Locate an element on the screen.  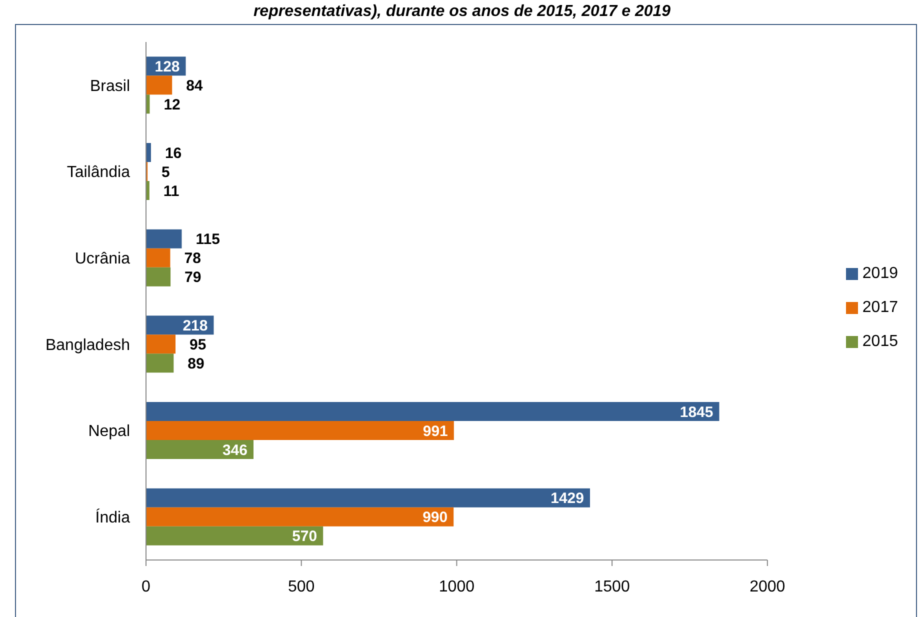
x-tick-label: 0 is located at coordinates (146, 587).